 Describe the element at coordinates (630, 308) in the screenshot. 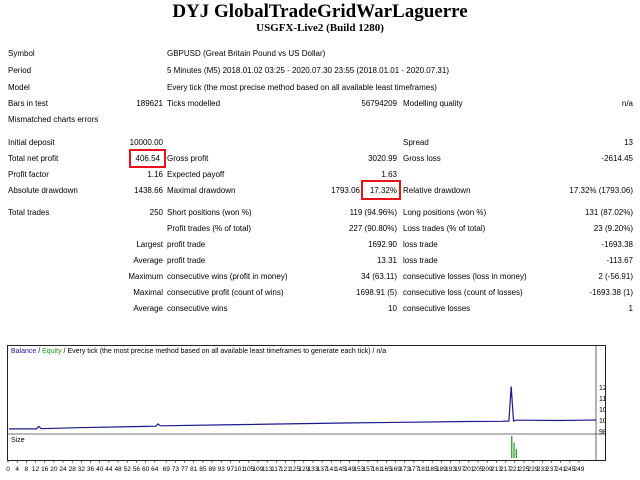

I see `avg-cons-losses-value: 1` at that location.